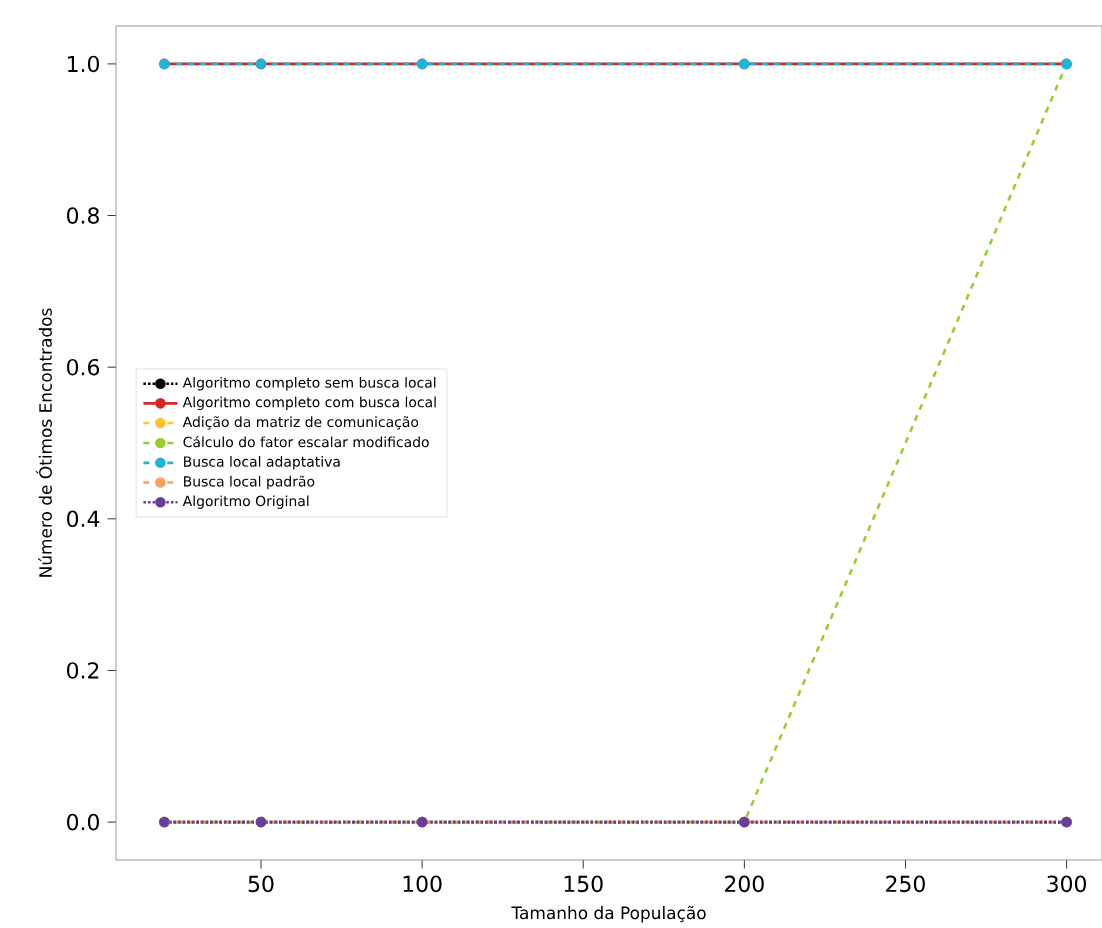 The width and height of the screenshot is (1102, 928). Describe the element at coordinates (744, 884) in the screenshot. I see `x-tick-label: 200` at that location.